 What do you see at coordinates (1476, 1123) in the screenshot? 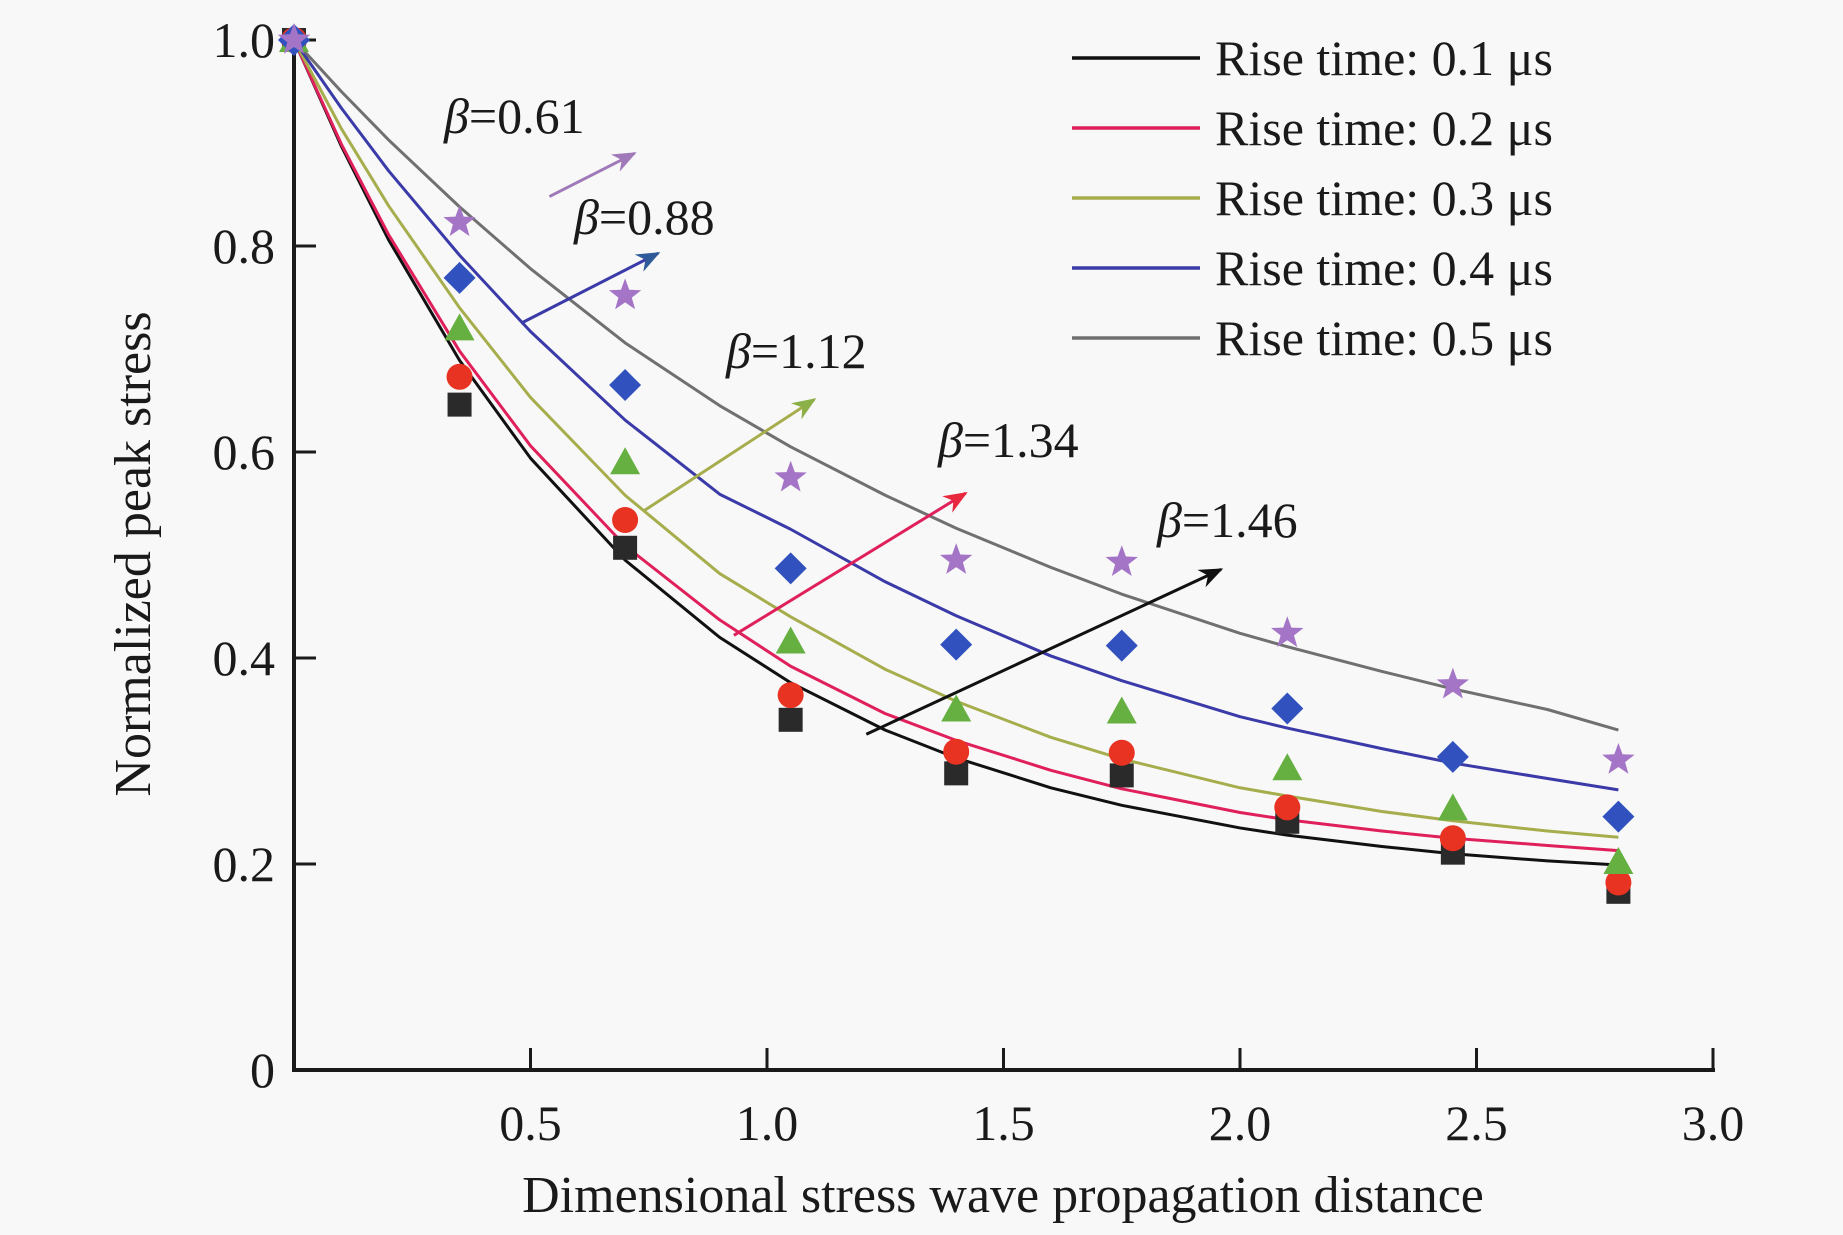
I see `x-tick-label: 2.5` at bounding box center [1476, 1123].